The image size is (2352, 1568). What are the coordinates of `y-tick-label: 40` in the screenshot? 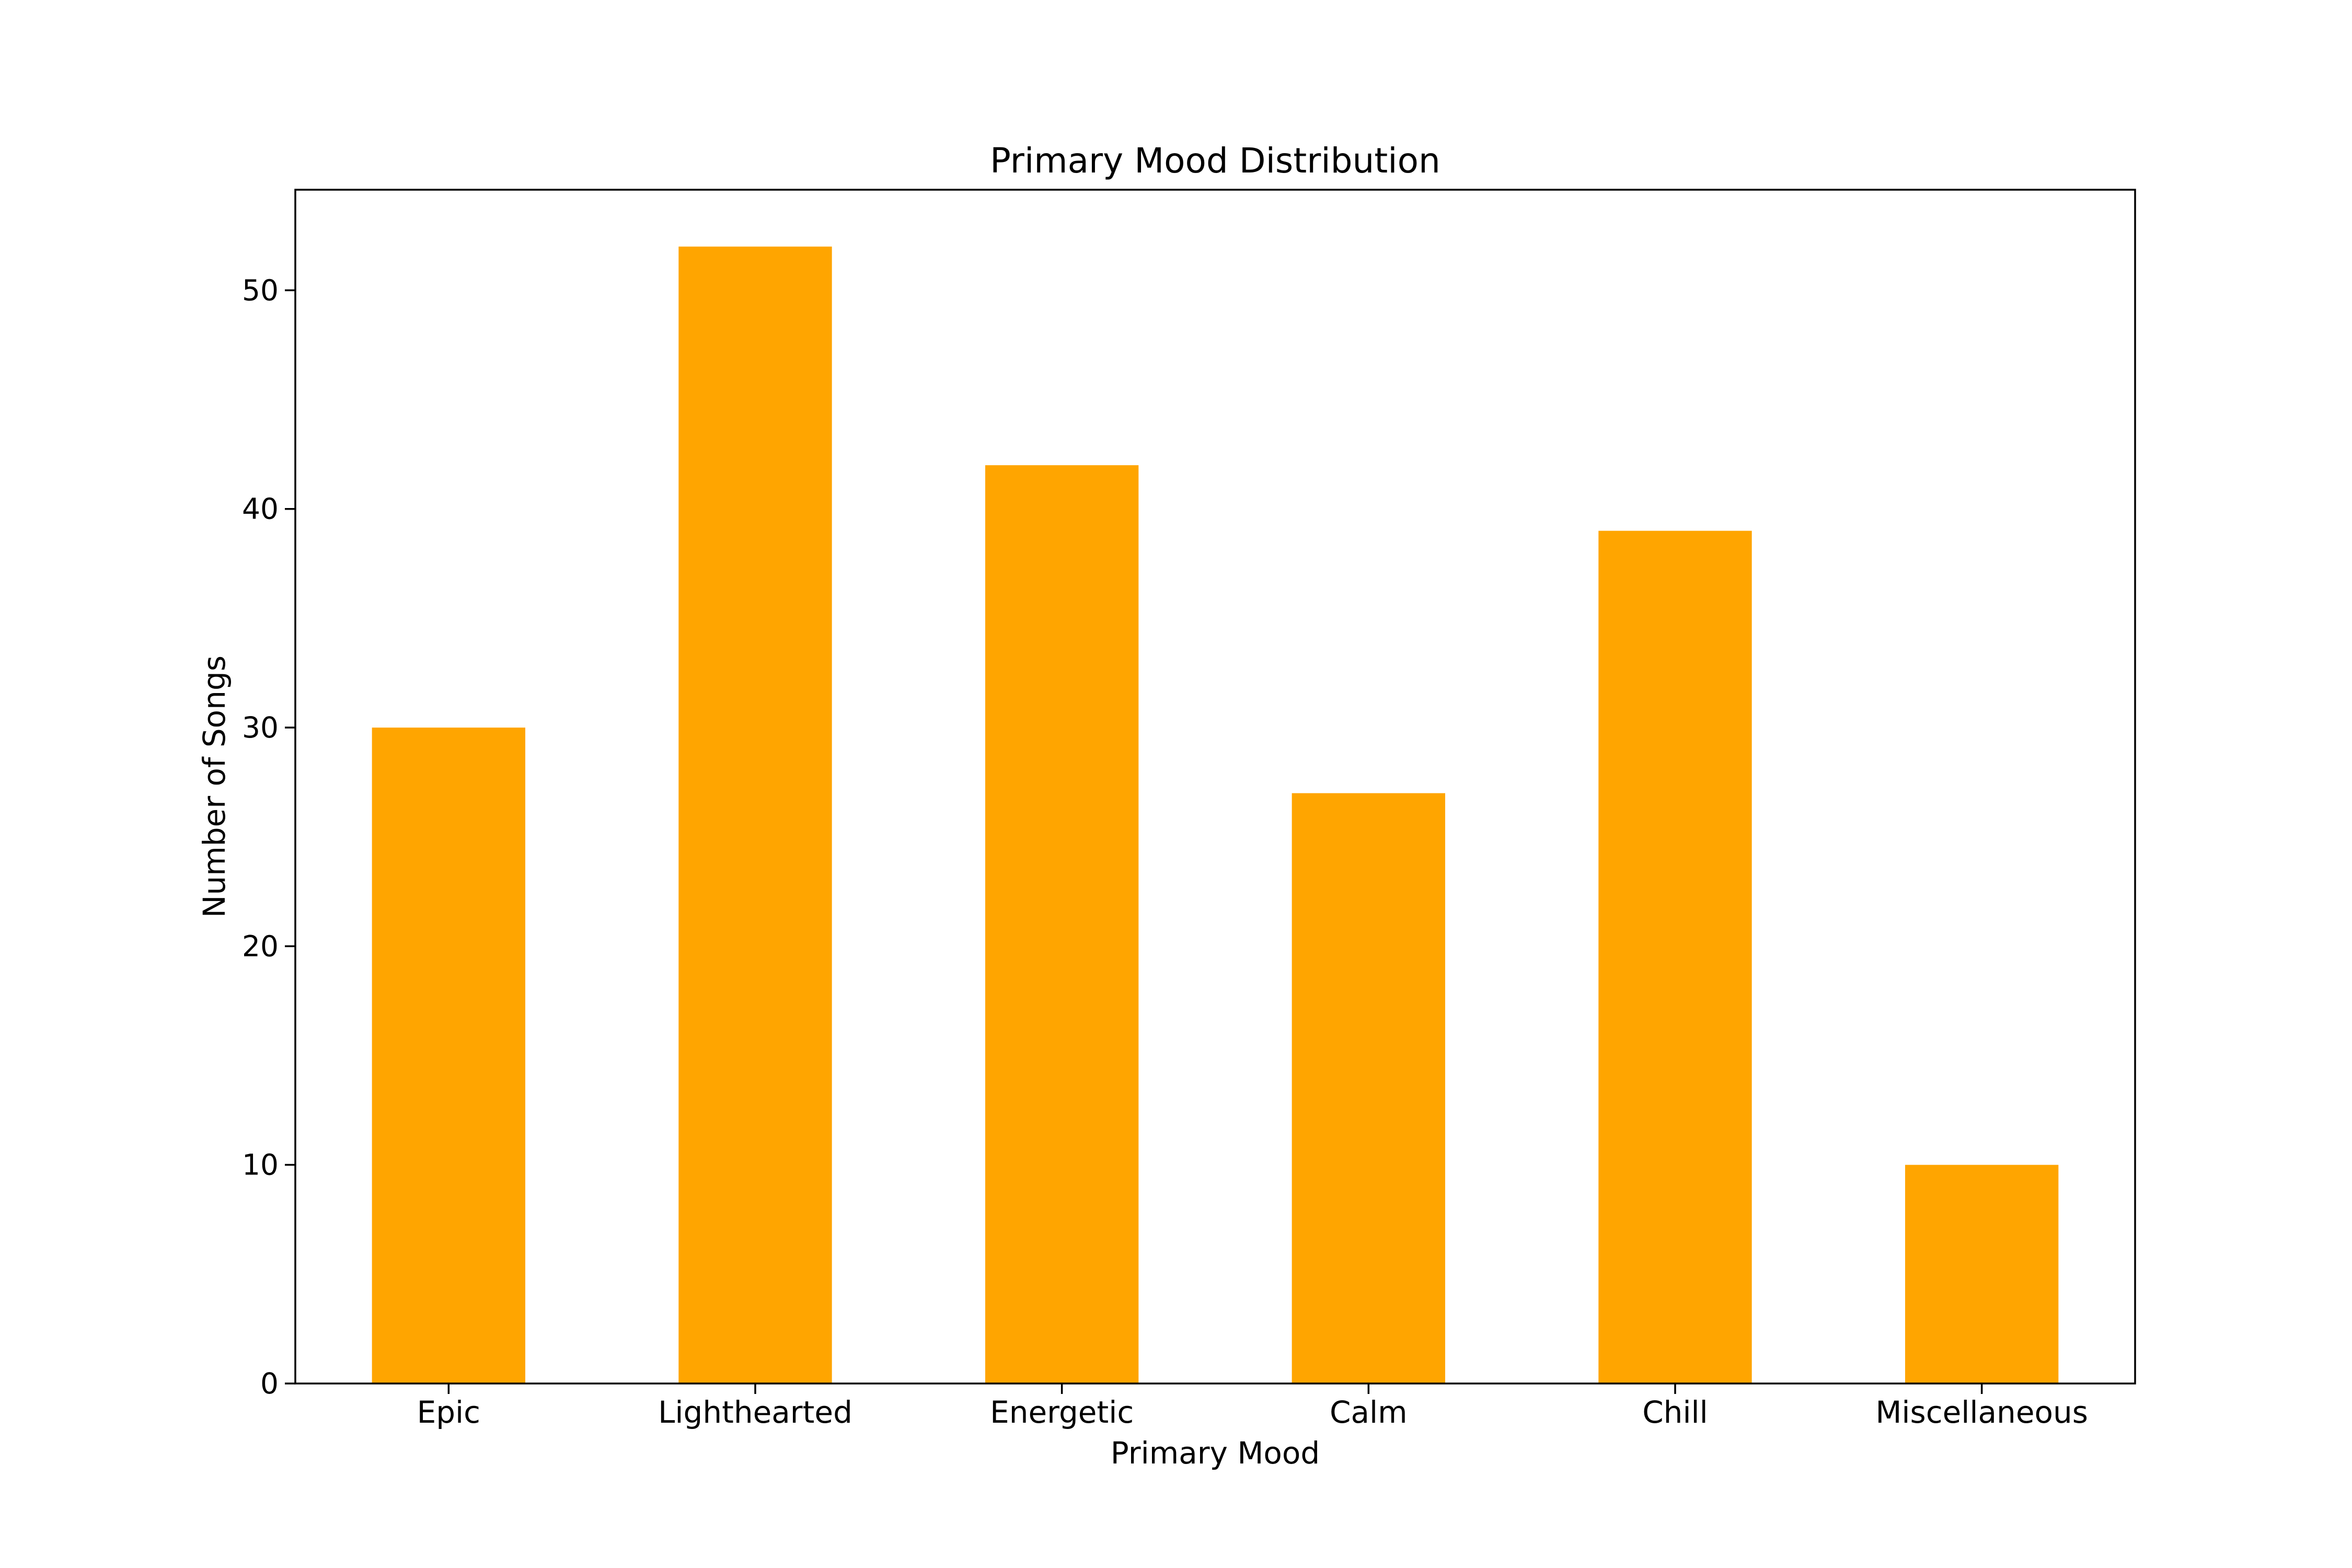 It's located at (260, 509).